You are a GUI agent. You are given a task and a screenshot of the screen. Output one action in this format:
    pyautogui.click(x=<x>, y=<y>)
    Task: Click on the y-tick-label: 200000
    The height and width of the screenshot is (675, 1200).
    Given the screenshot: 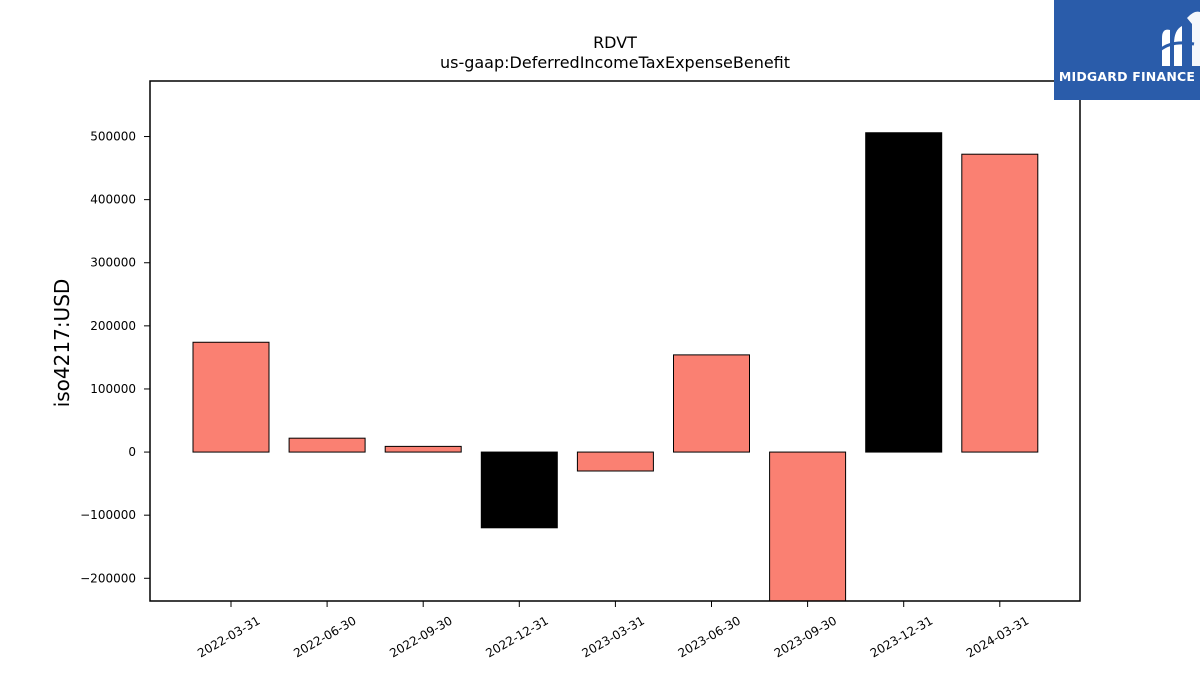 What is the action you would take?
    pyautogui.click(x=113, y=326)
    